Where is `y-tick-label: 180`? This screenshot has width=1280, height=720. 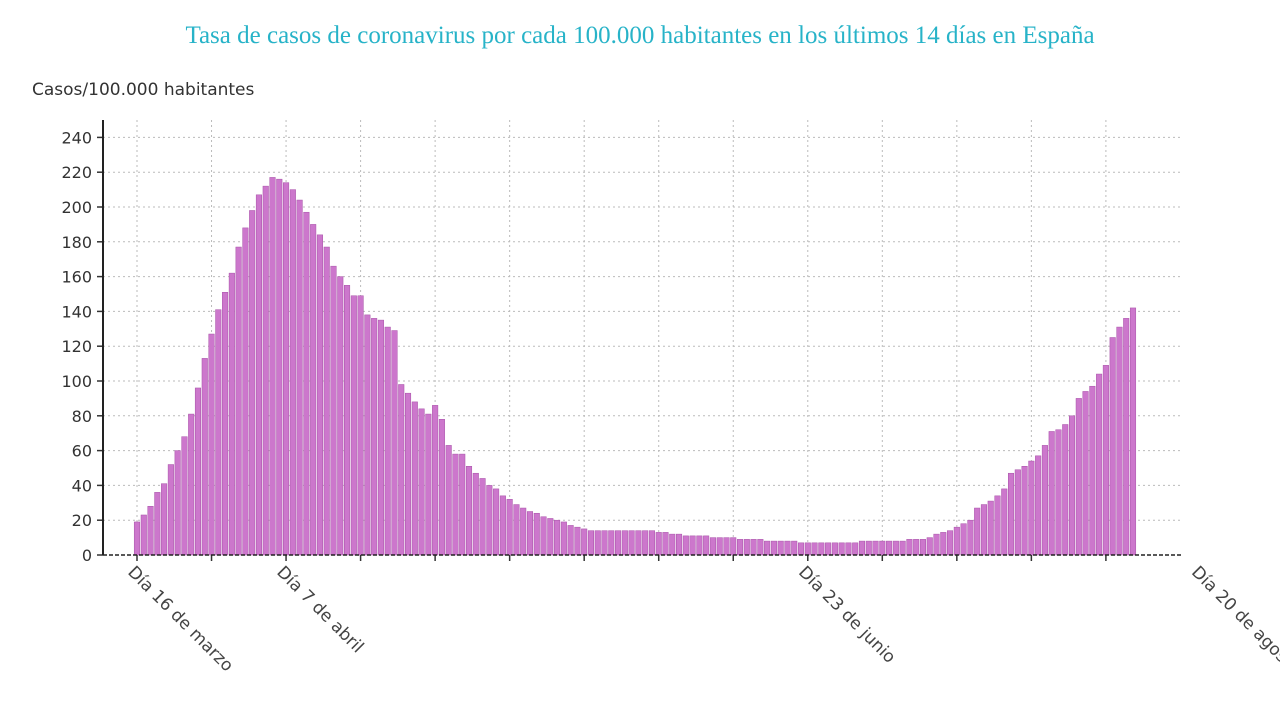
y-tick-label: 180 is located at coordinates (76, 242).